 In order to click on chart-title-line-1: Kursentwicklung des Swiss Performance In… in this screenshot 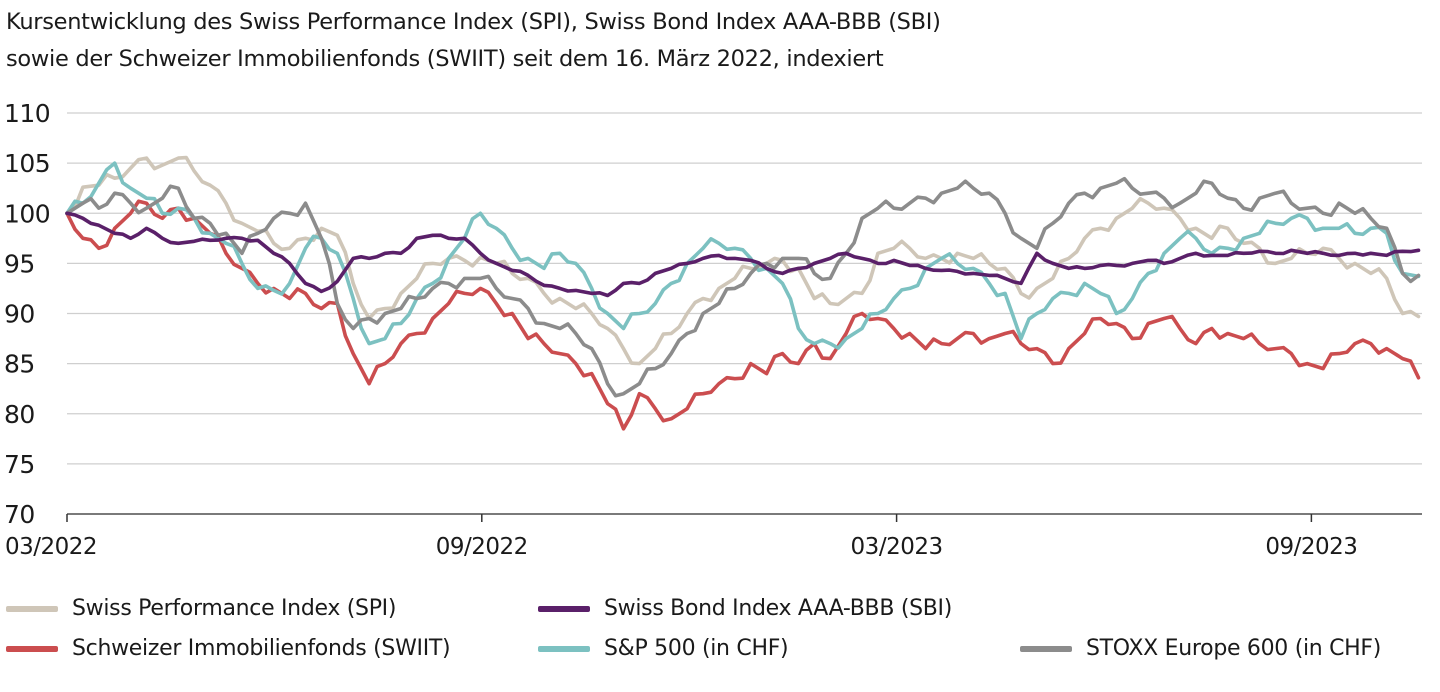, I will do `click(473, 22)`.